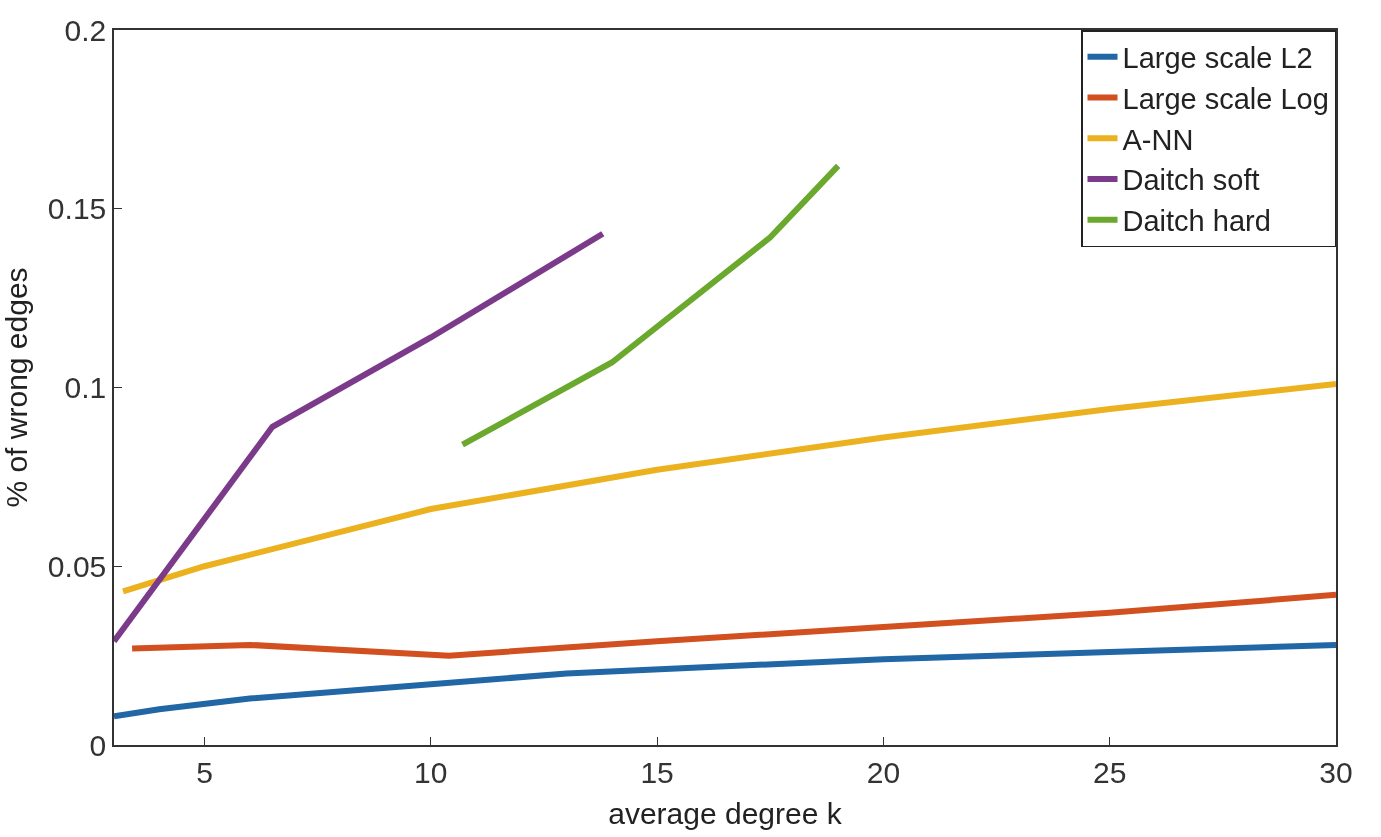 Image resolution: width=1381 pixels, height=837 pixels. Describe the element at coordinates (657, 772) in the screenshot. I see `x-tick-label: 15` at that location.